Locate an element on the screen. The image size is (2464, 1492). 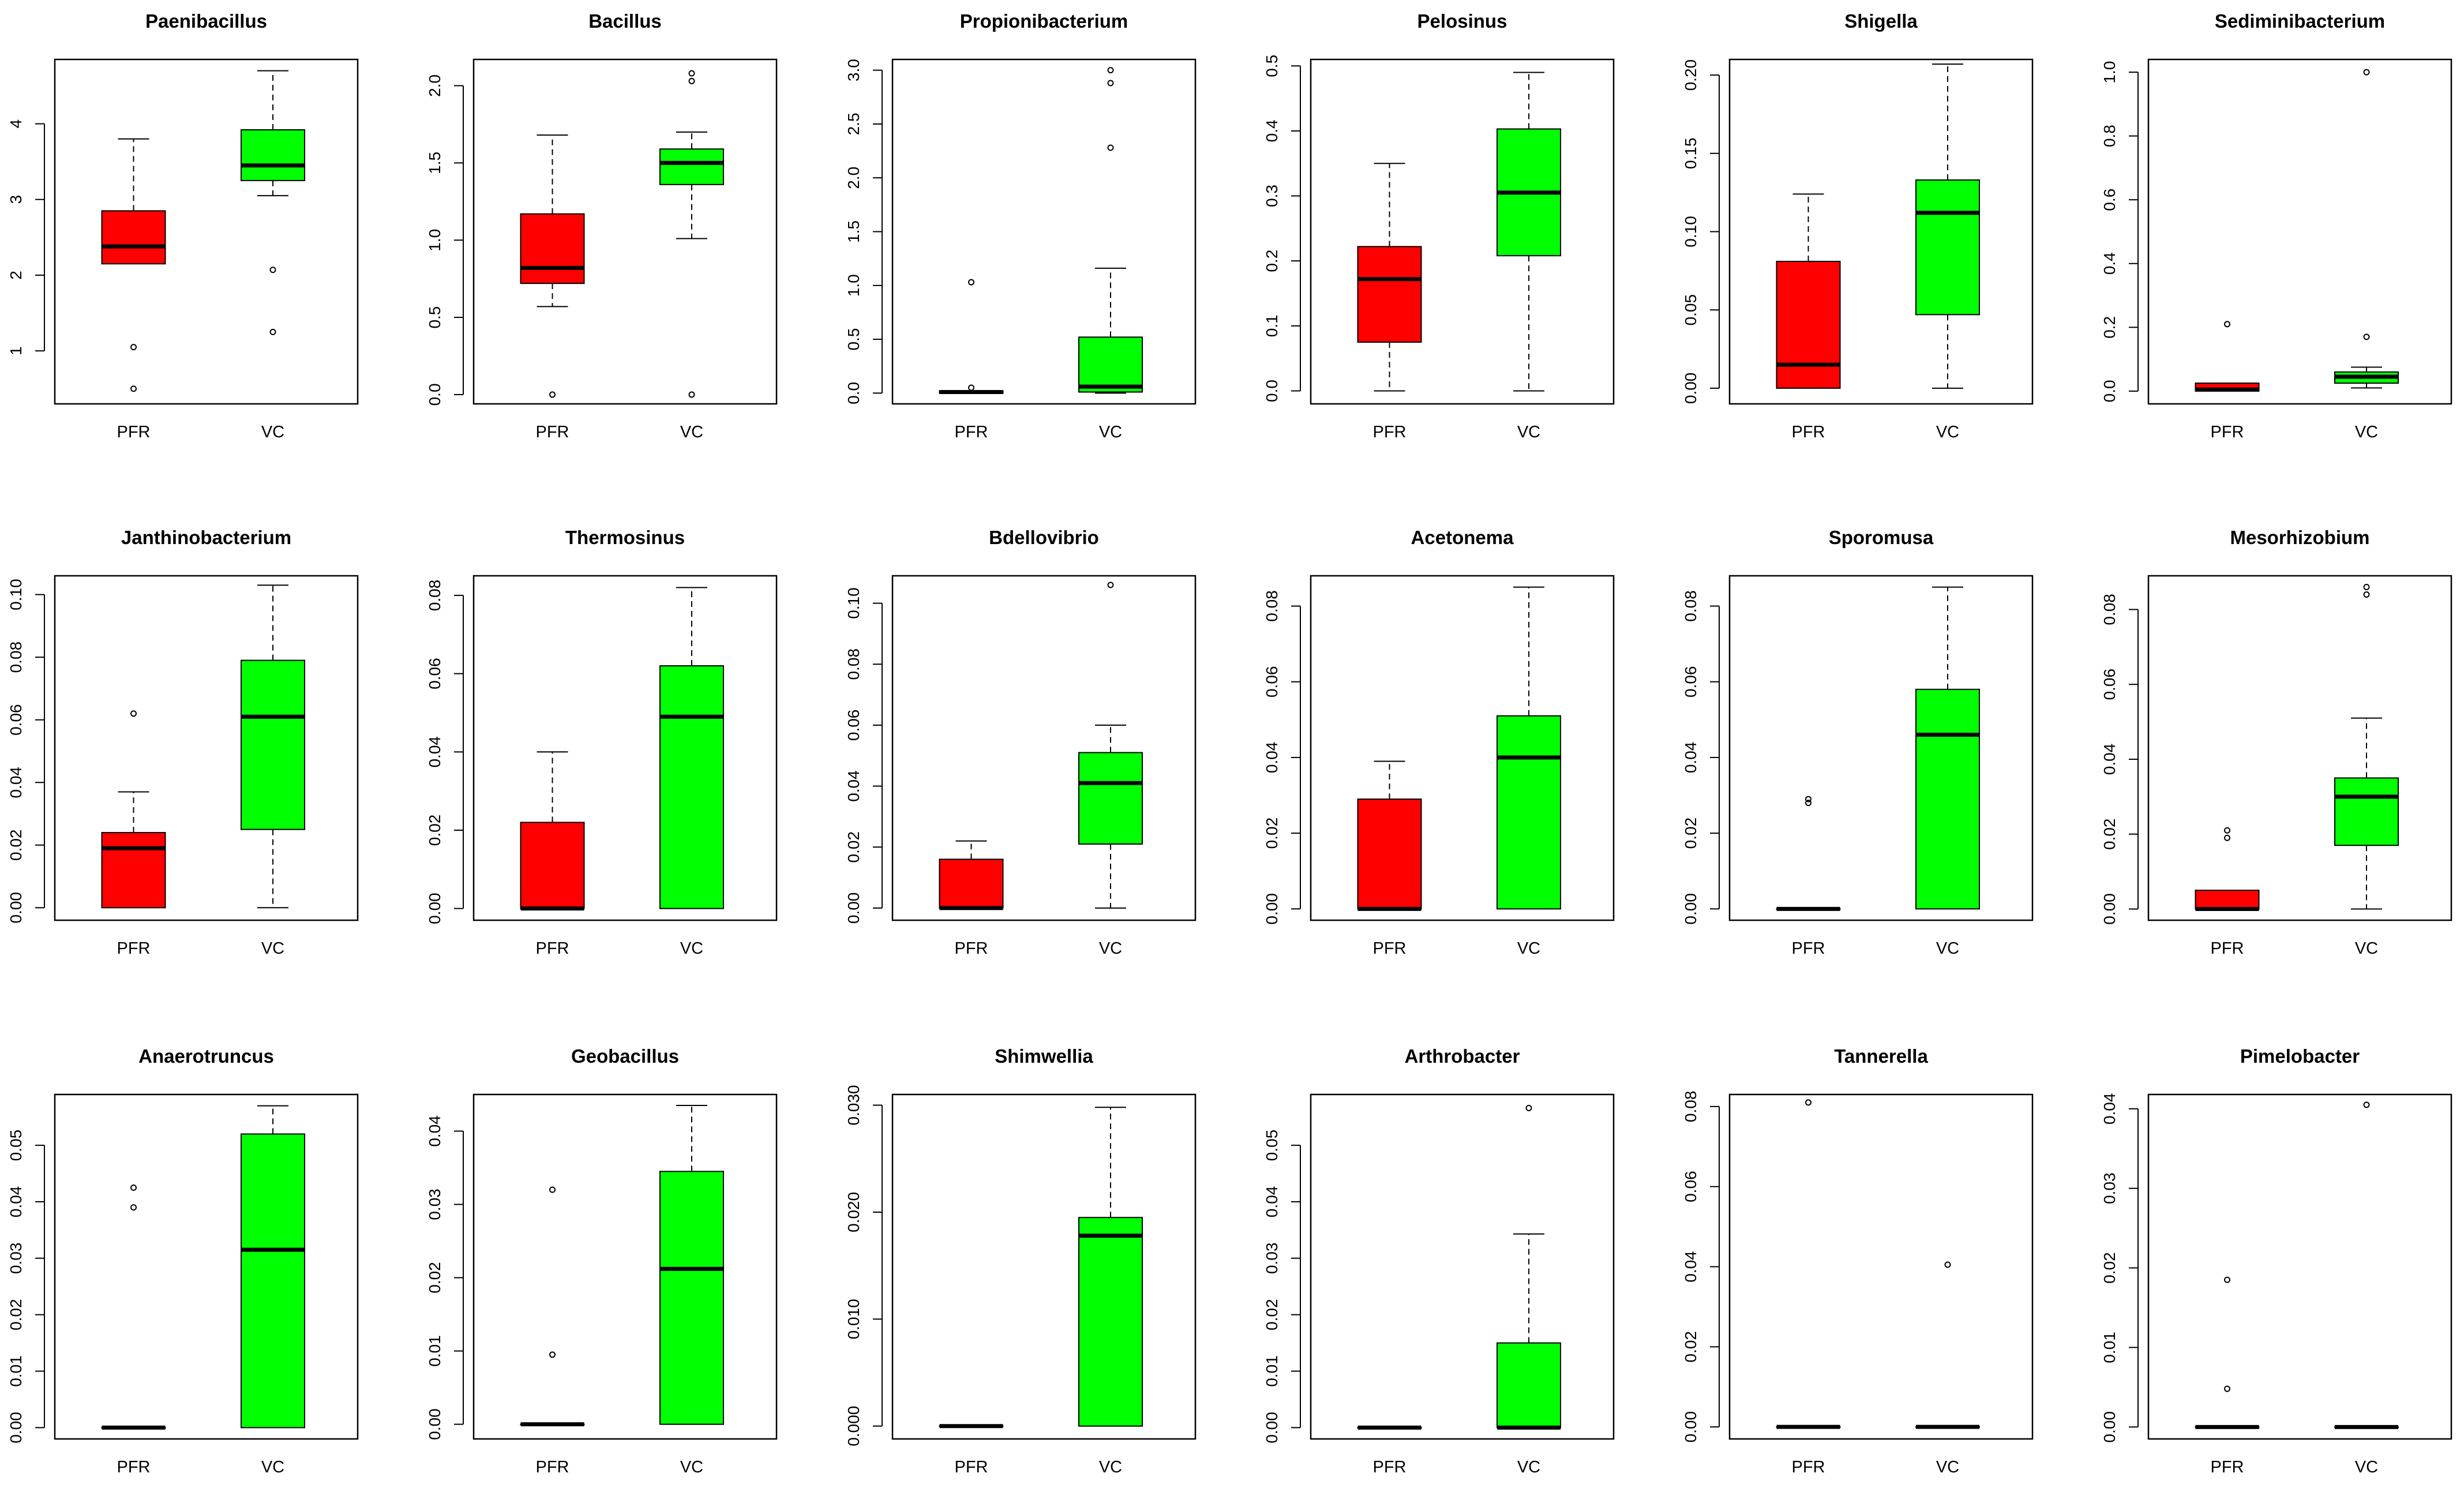
chart-title-janthinobacterium: Janthinobacterium is located at coordinates (206, 537).